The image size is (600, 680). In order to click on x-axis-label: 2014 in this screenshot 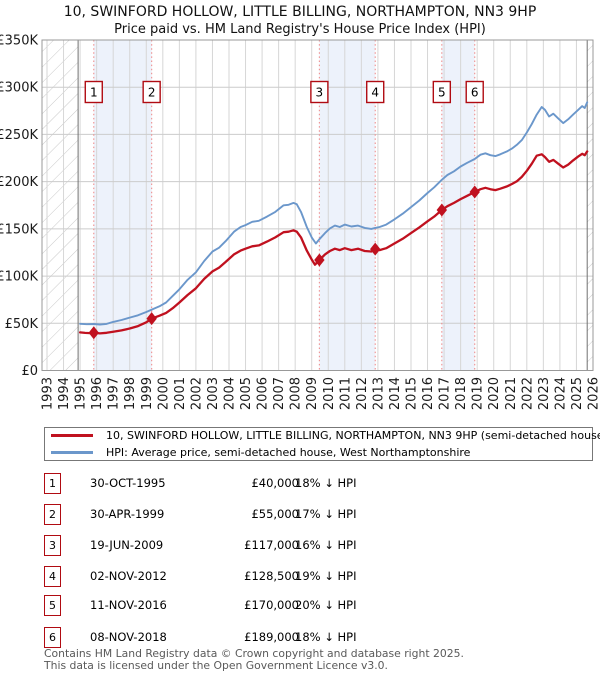, I will do `click(395, 393)`.